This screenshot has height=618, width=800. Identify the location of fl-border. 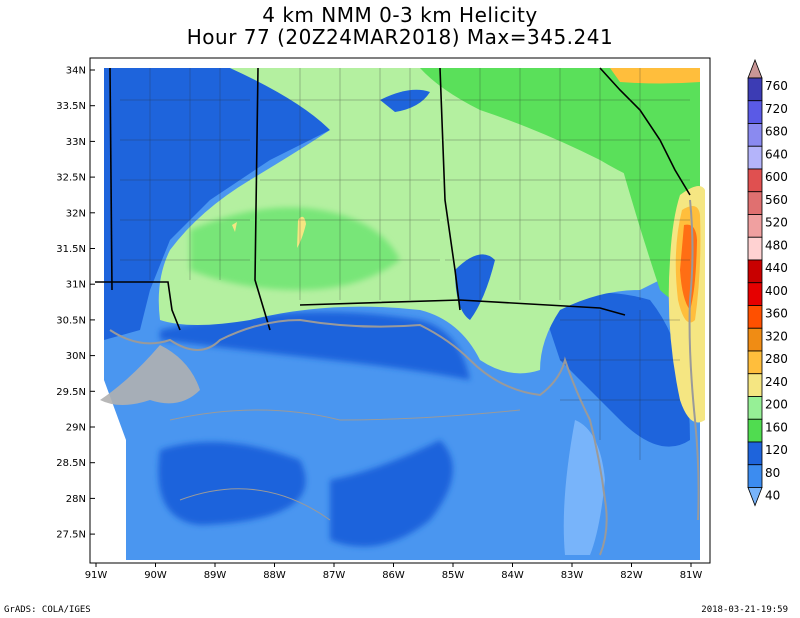
(462, 307).